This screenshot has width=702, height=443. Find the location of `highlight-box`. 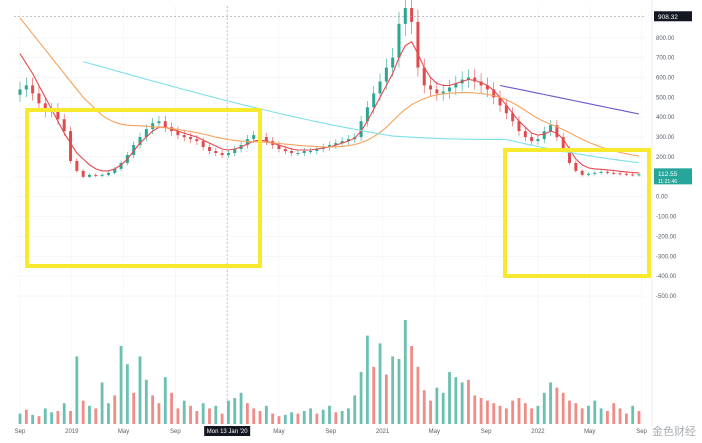

highlight-box is located at coordinates (143, 188).